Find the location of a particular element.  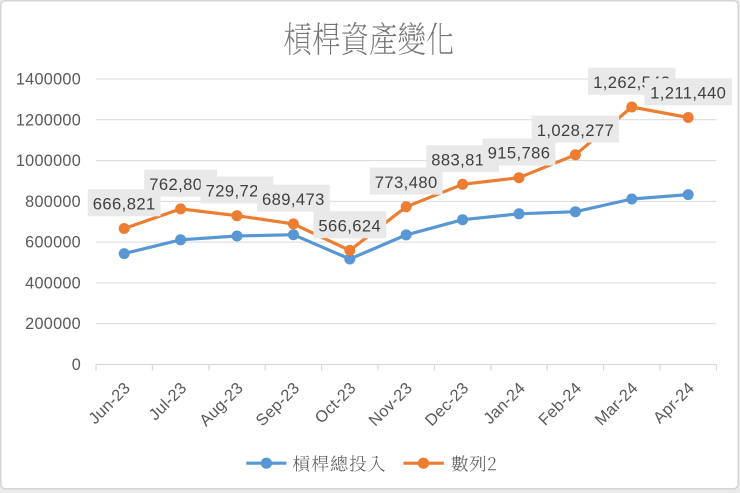

svg-text: 1,211,440 is located at coordinates (688, 93).